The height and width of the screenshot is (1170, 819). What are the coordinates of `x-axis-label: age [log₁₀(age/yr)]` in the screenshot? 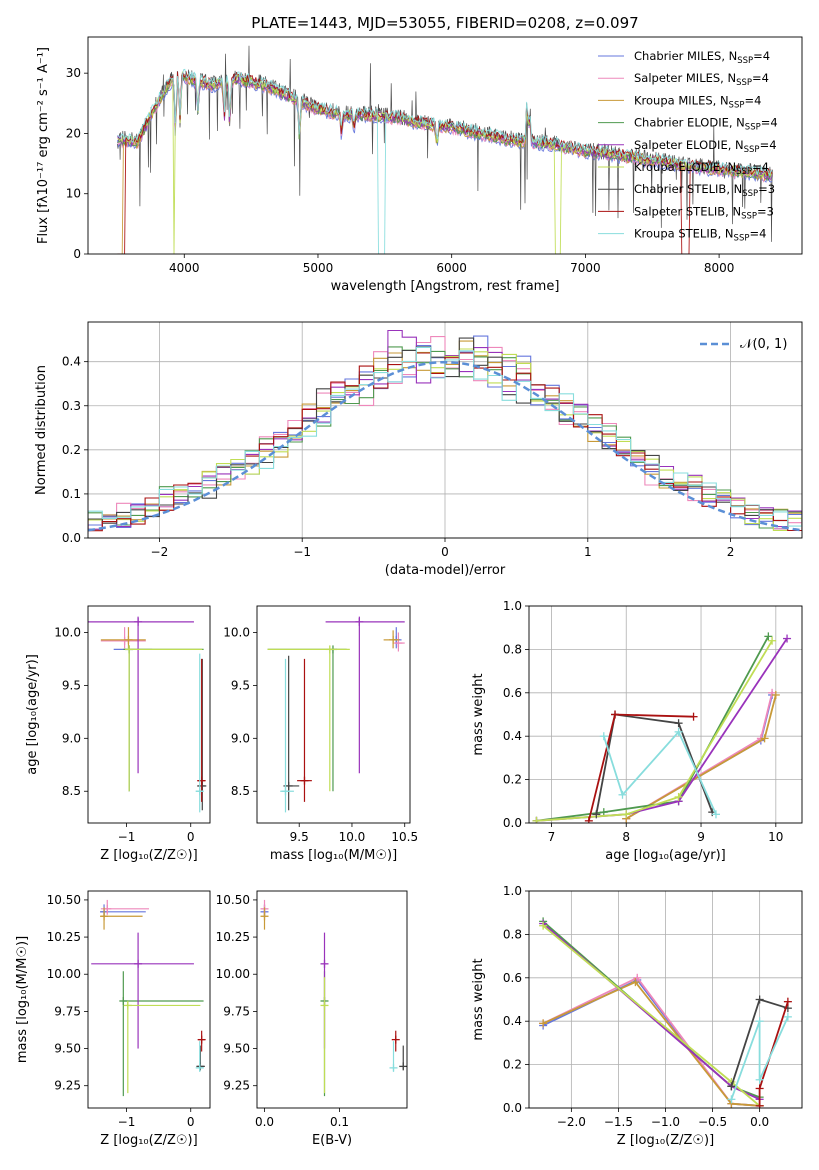 It's located at (665, 855).